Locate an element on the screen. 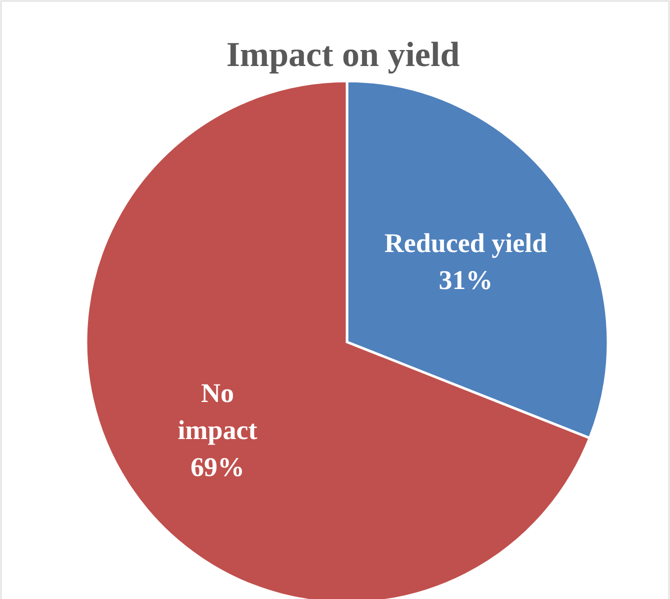 Image resolution: width=670 pixels, height=599 pixels. data-label: 69% is located at coordinates (217, 467).